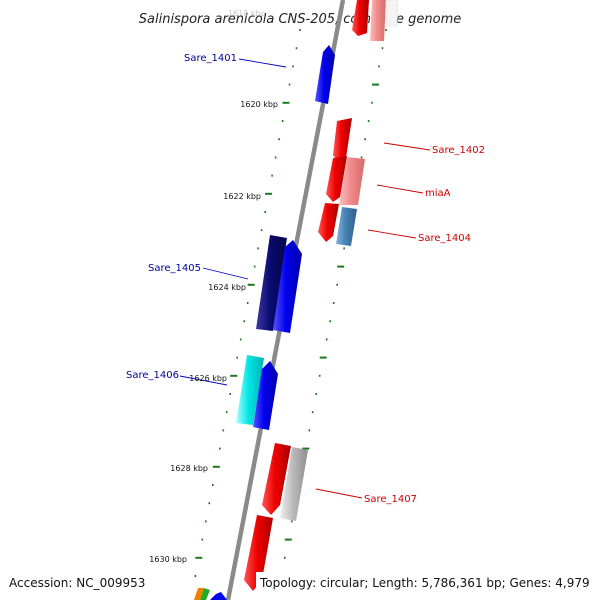 The width and height of the screenshot is (600, 600). What do you see at coordinates (336, 179) in the screenshot?
I see `gene-arrow-sare-1402b` at bounding box center [336, 179].